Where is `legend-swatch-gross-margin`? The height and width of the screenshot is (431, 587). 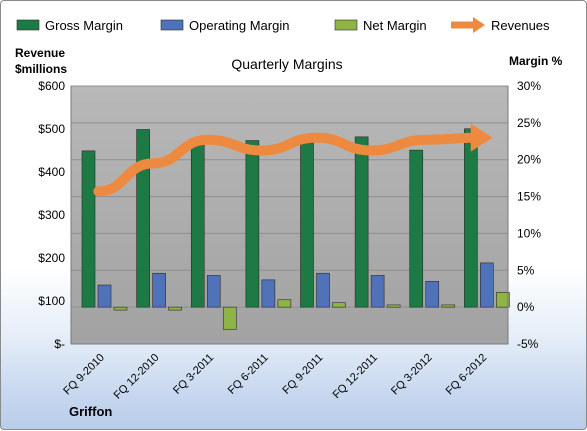
legend-swatch-gross-margin is located at coordinates (28, 25).